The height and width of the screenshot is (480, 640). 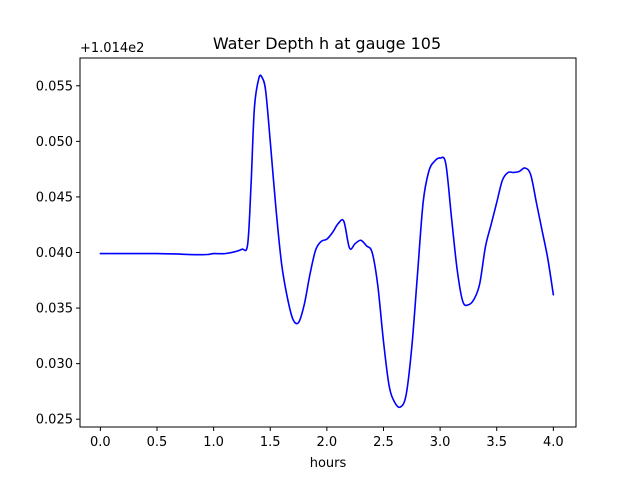 What do you see at coordinates (327, 43) in the screenshot?
I see `chart-title: Water Depth h at gauge 105` at bounding box center [327, 43].